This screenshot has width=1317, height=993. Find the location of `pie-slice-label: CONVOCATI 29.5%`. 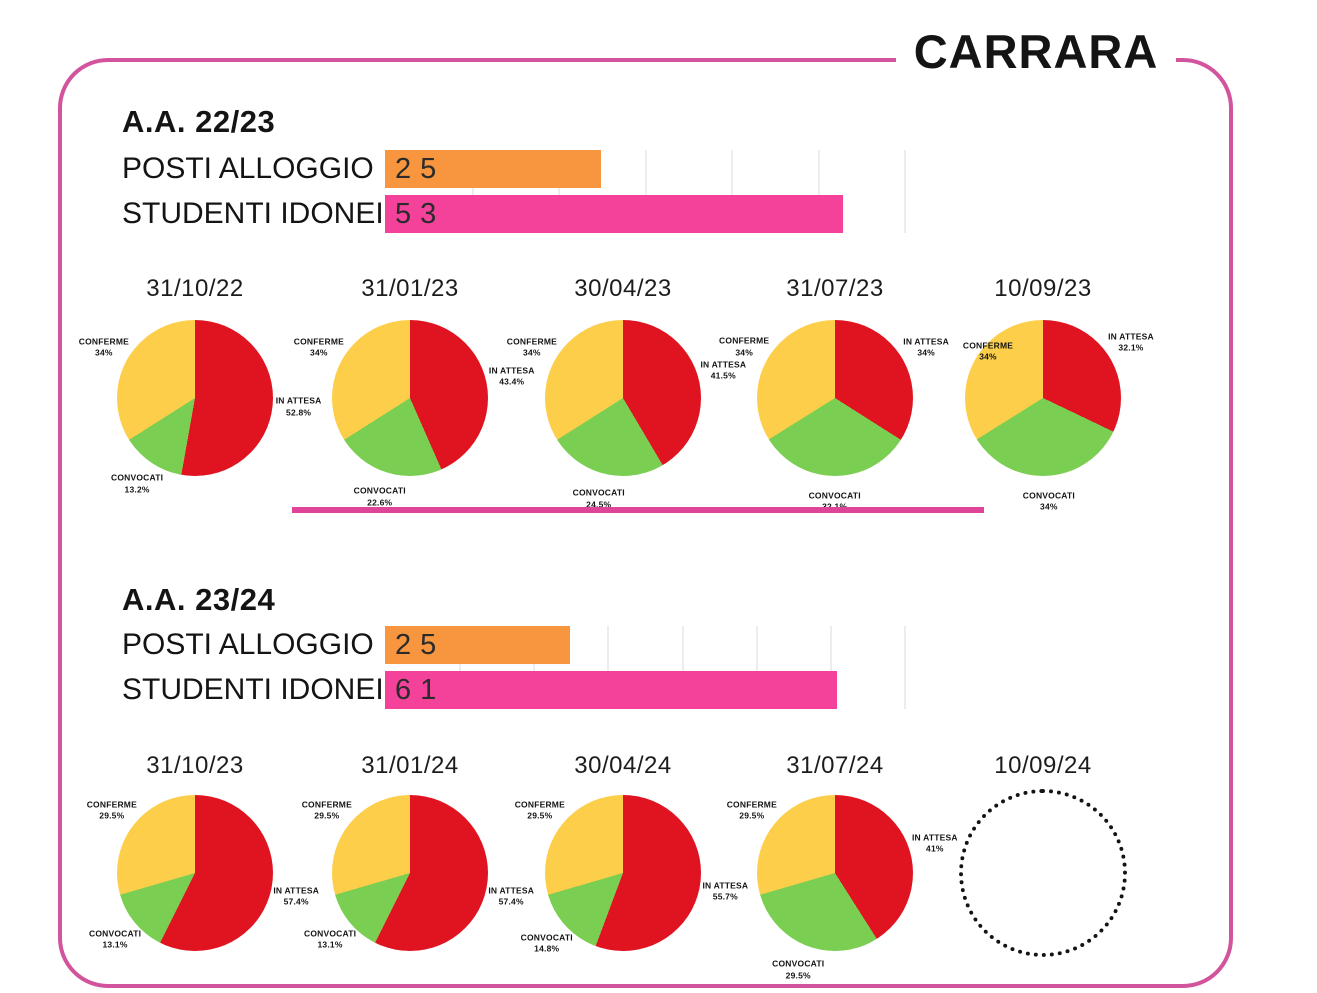

pie-slice-label: CONVOCATI 29.5% is located at coordinates (798, 970).